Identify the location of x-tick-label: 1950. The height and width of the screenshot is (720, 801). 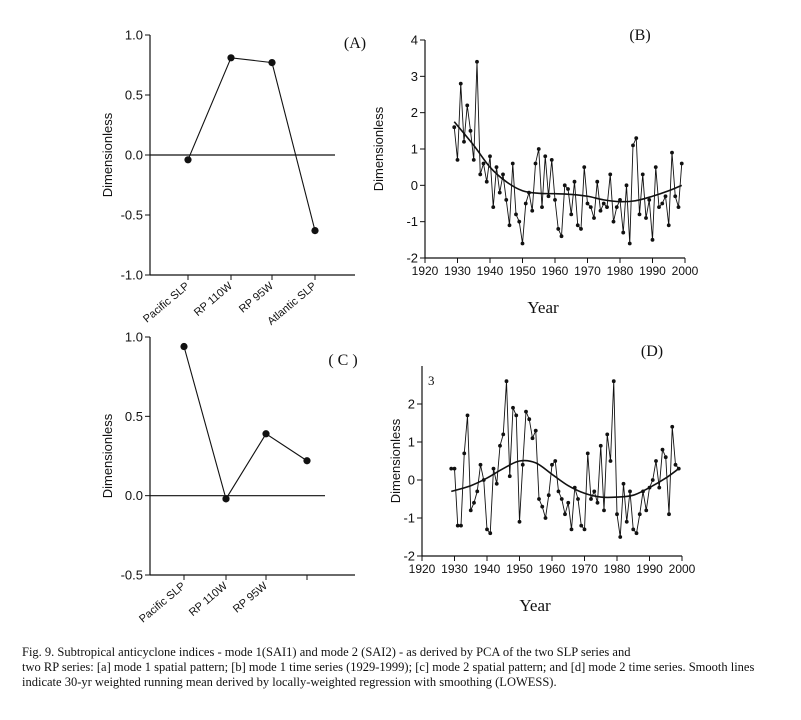
(522, 271).